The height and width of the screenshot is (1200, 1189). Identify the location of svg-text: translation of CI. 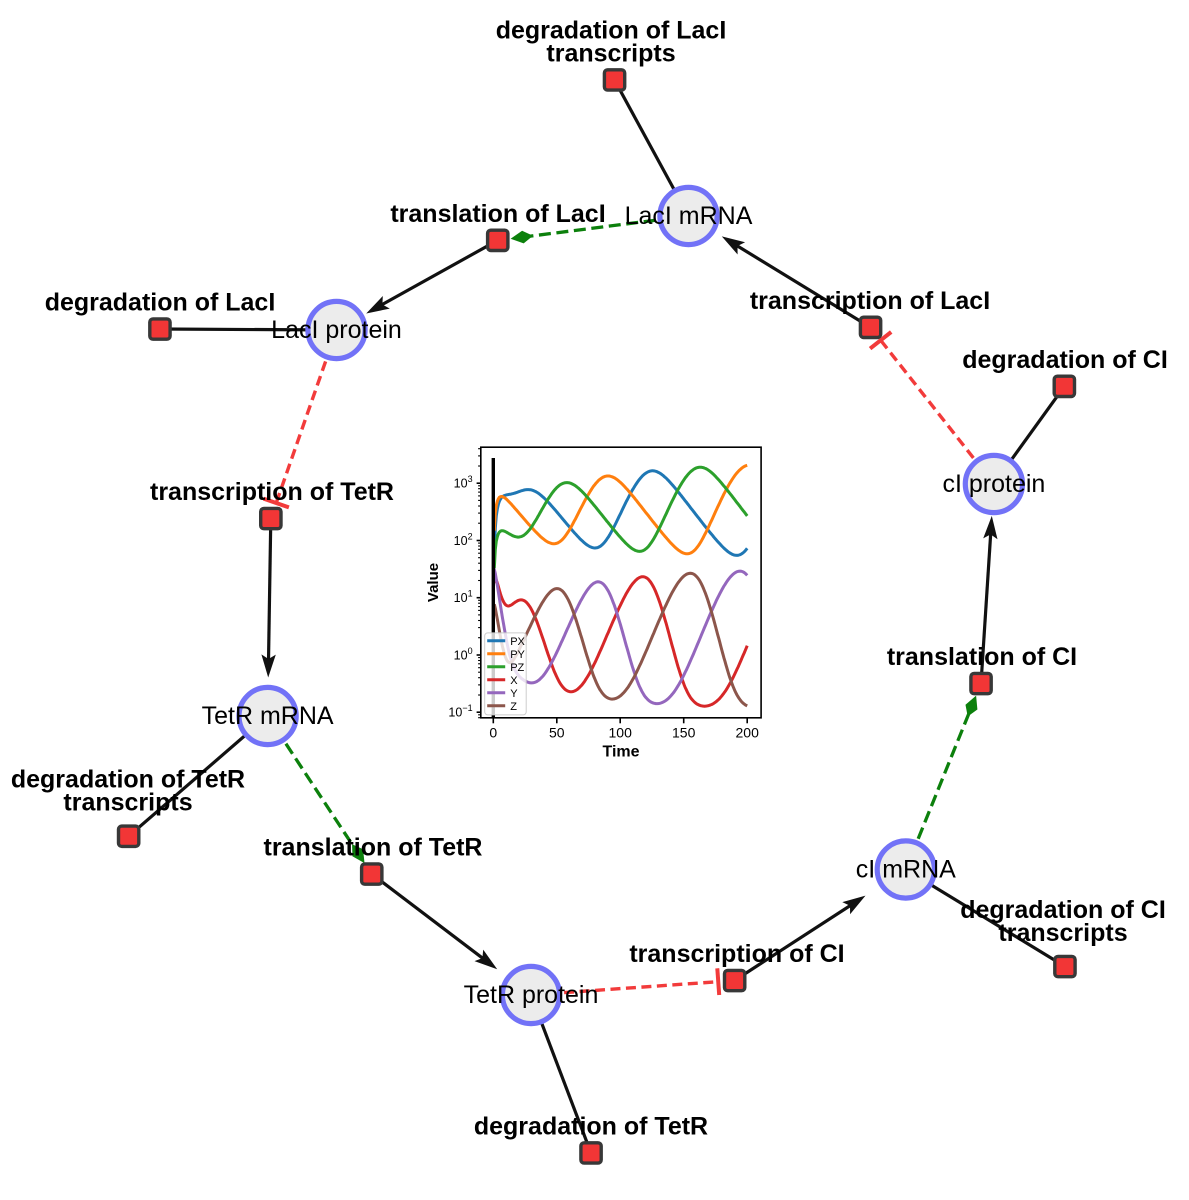
(982, 657).